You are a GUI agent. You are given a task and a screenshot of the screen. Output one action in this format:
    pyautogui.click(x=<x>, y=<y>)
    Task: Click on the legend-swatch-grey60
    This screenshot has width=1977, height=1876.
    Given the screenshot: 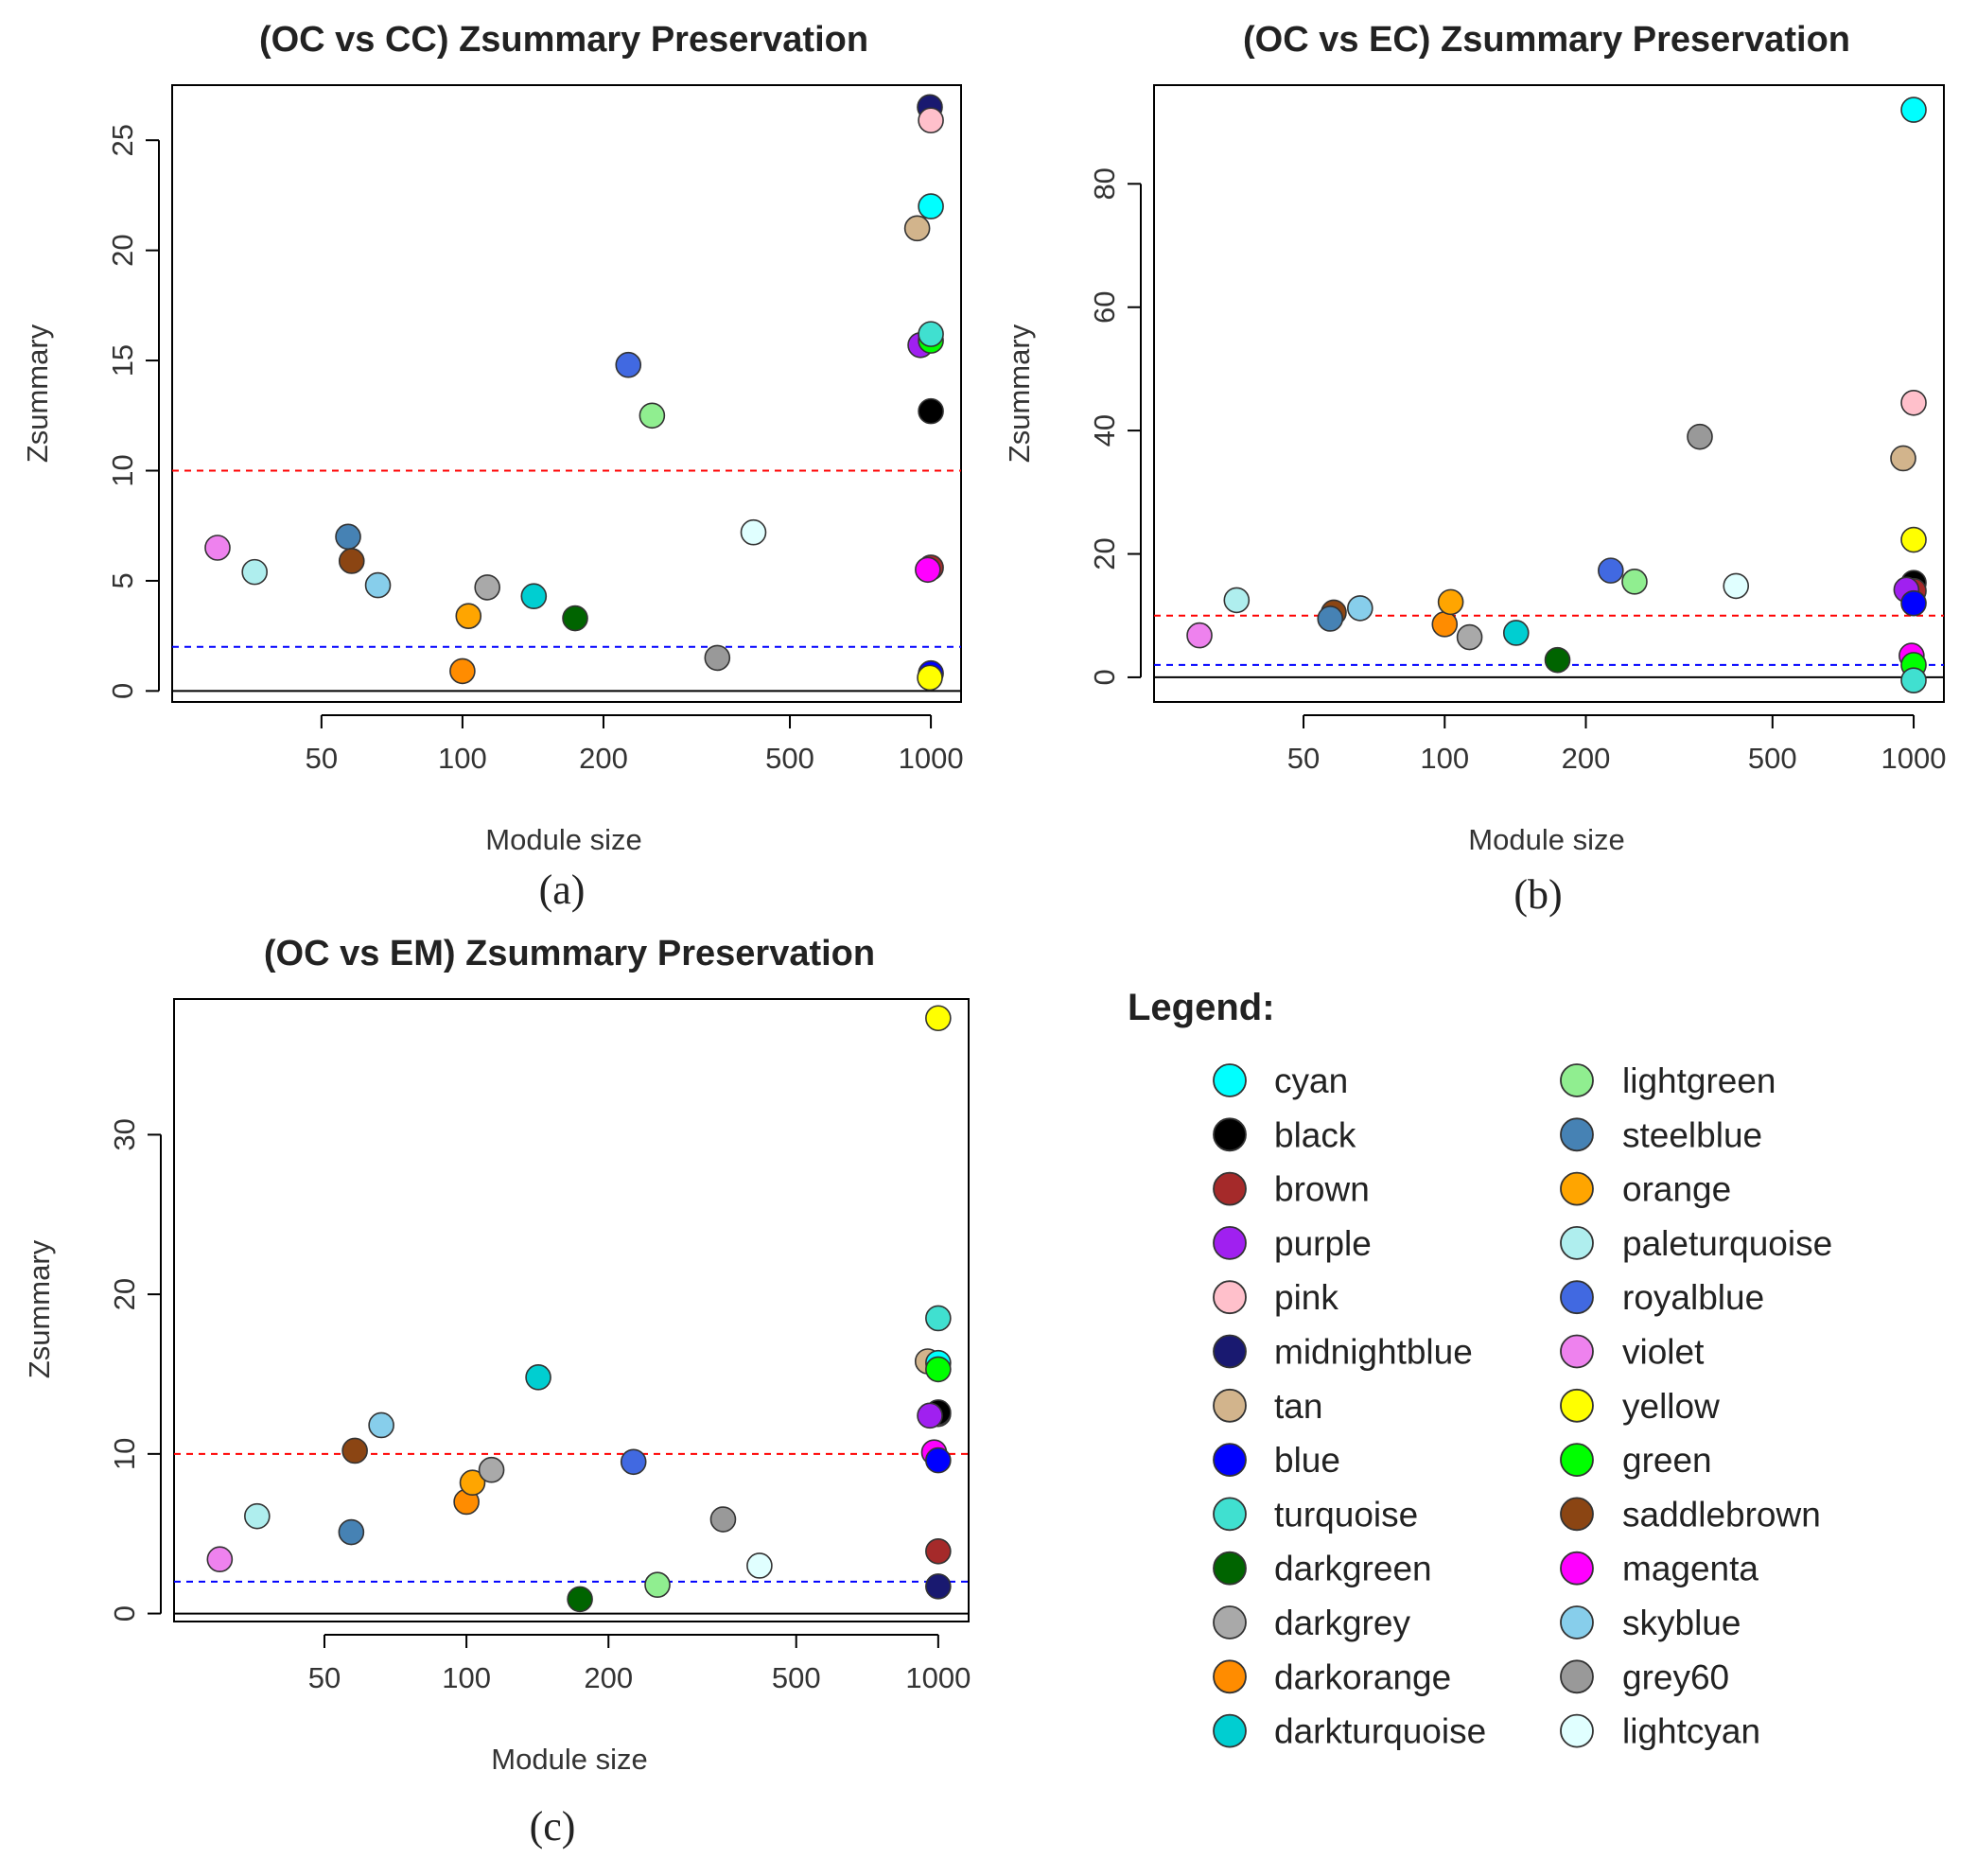 What is the action you would take?
    pyautogui.click(x=1577, y=1676)
    